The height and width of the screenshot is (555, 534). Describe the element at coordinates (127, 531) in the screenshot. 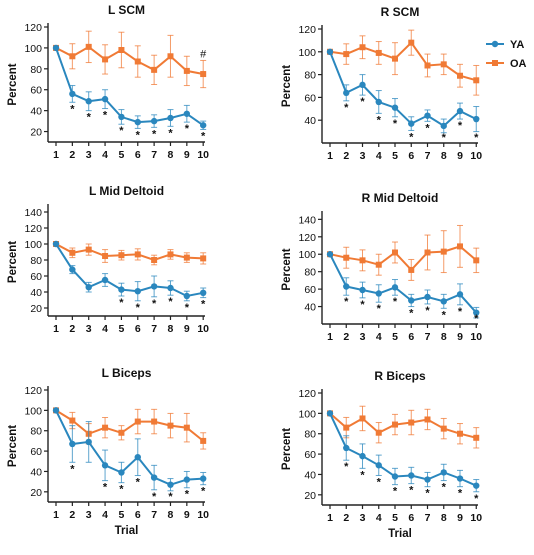

I see `x-axis-label: Trial` at that location.